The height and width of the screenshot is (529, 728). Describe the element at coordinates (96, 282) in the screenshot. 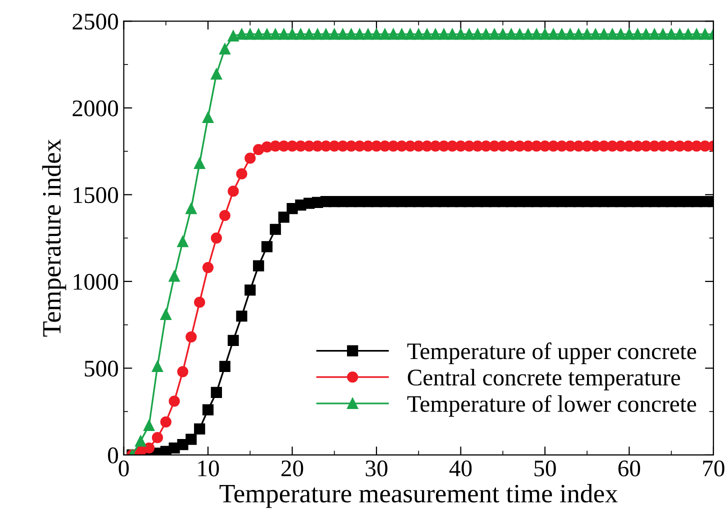

I see `y-tick-label: 1000` at that location.